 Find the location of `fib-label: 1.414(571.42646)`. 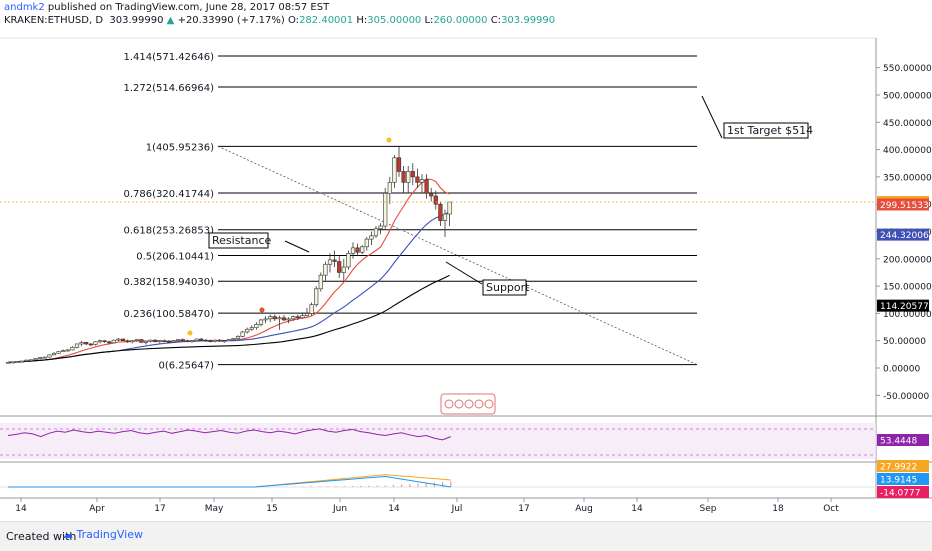

fib-label: 1.414(571.42646) is located at coordinates (168, 57).